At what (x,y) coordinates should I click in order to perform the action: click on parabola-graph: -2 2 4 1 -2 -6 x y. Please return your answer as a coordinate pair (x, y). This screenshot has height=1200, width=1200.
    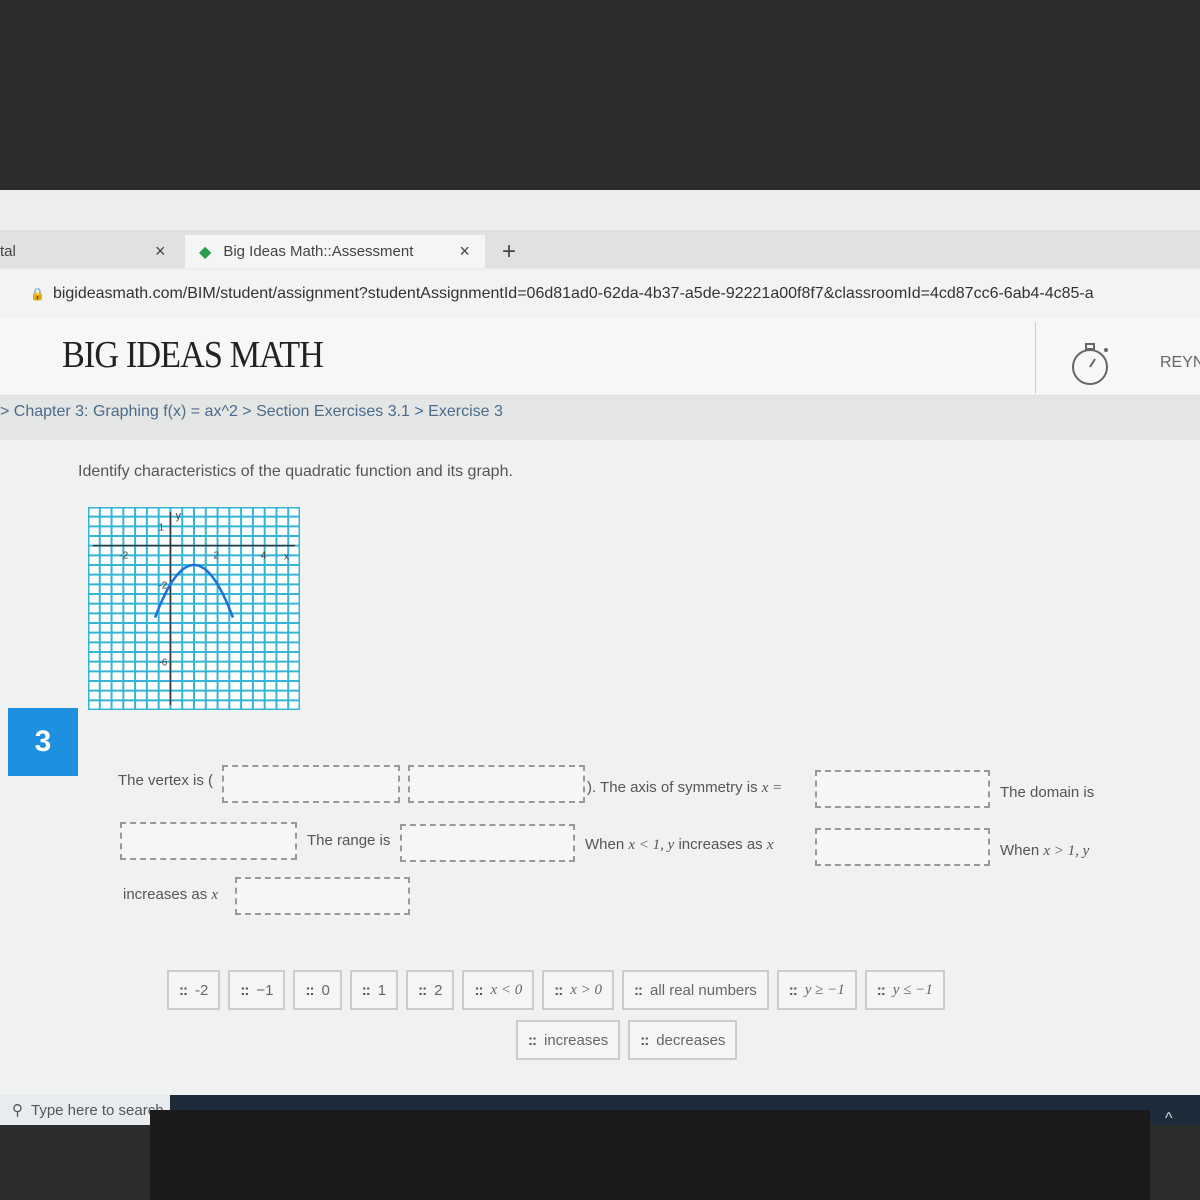
    Looking at the image, I should click on (194, 608).